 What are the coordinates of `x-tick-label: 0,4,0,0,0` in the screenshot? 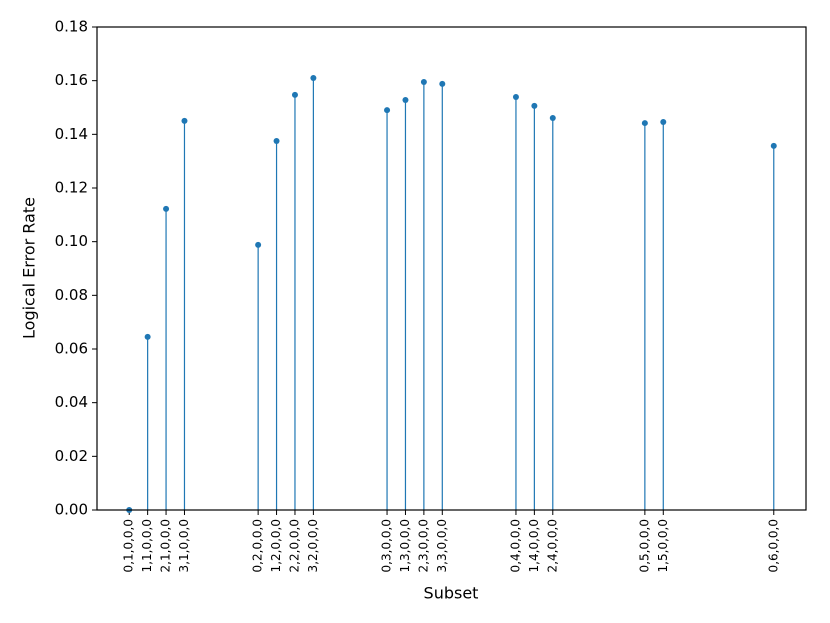 It's located at (515, 545).